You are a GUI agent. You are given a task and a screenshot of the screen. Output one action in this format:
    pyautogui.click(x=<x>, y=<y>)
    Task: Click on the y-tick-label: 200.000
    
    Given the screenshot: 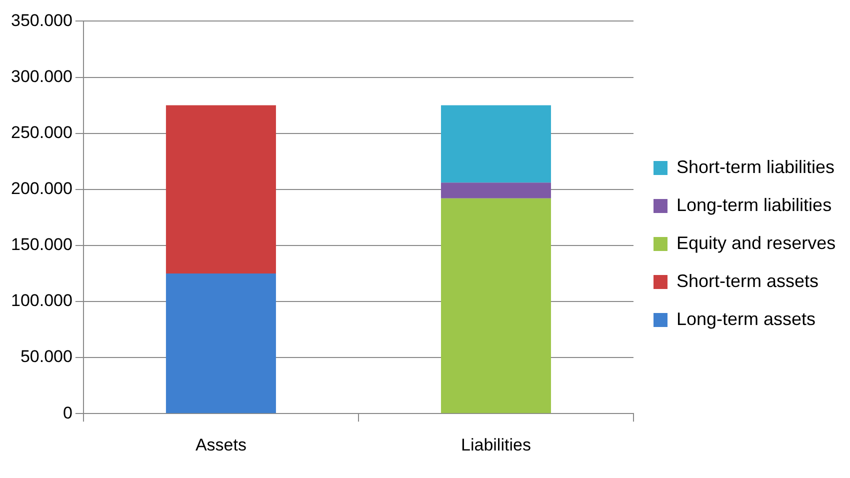 What is the action you would take?
    pyautogui.click(x=41, y=188)
    